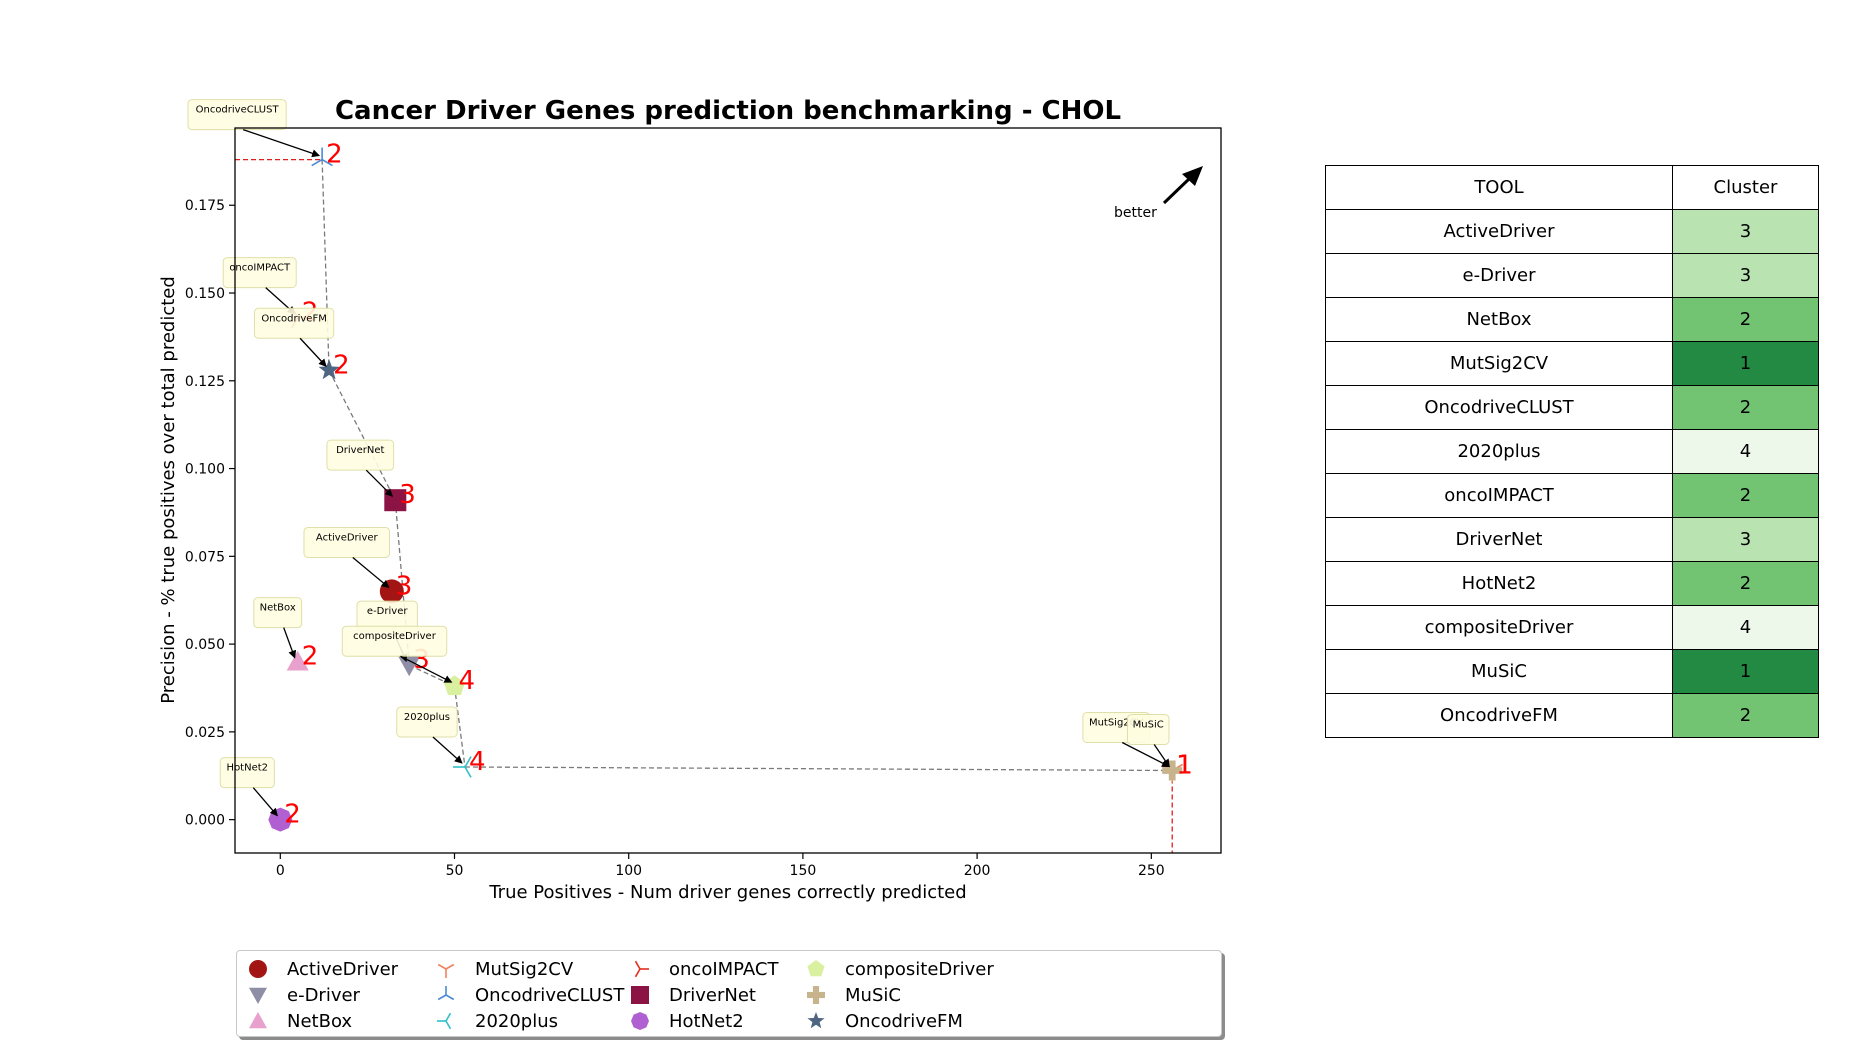  What do you see at coordinates (816, 1020) in the screenshot?
I see `legend-marker-oncodrivefm` at bounding box center [816, 1020].